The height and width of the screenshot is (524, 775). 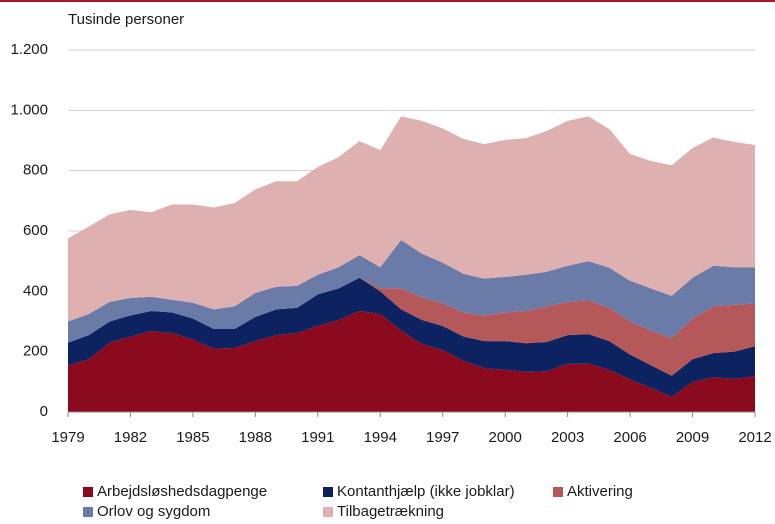 What do you see at coordinates (35, 170) in the screenshot?
I see `y-tick-label: 800` at bounding box center [35, 170].